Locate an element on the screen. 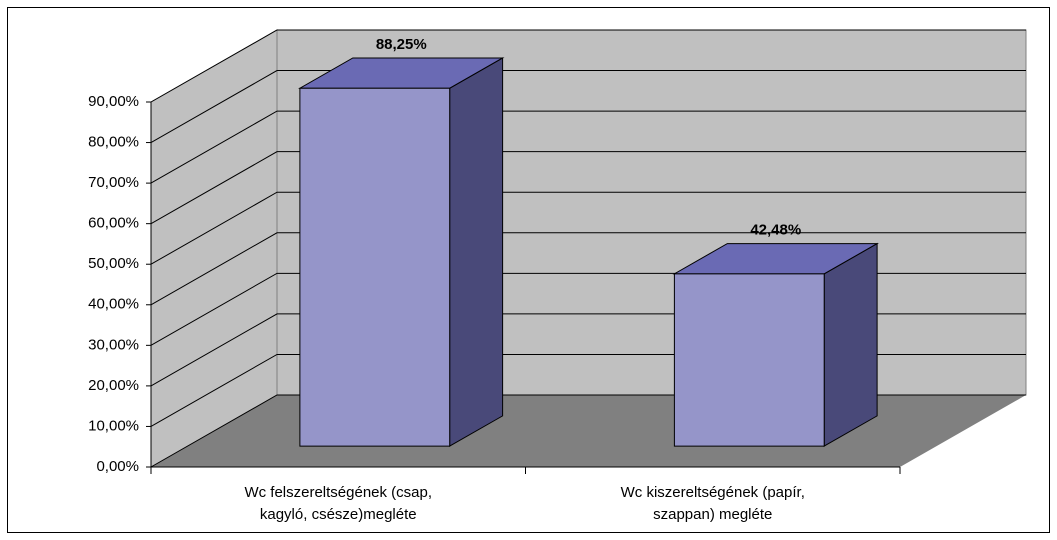 Image resolution: width=1057 pixels, height=540 pixels. y-tick-label: 70,00% is located at coordinates (113, 182).